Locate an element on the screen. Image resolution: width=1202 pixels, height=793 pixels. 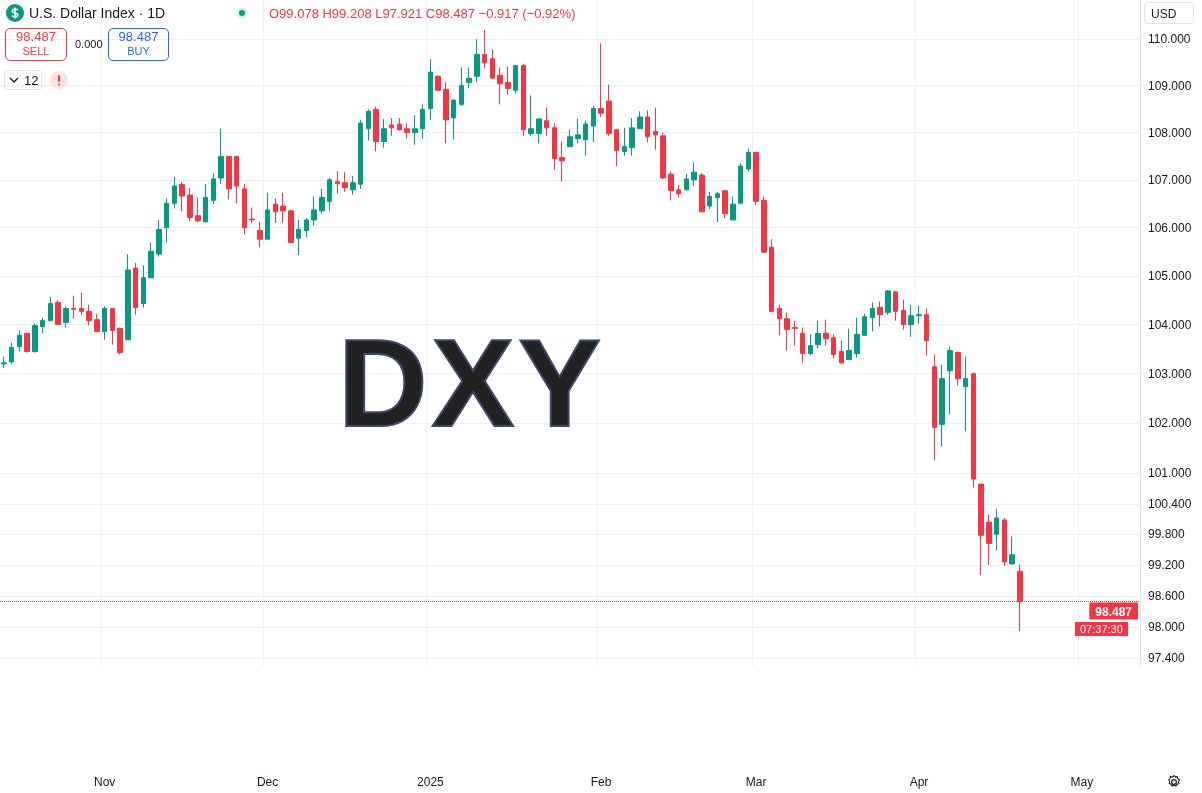
annotation: 12 is located at coordinates (31, 80).